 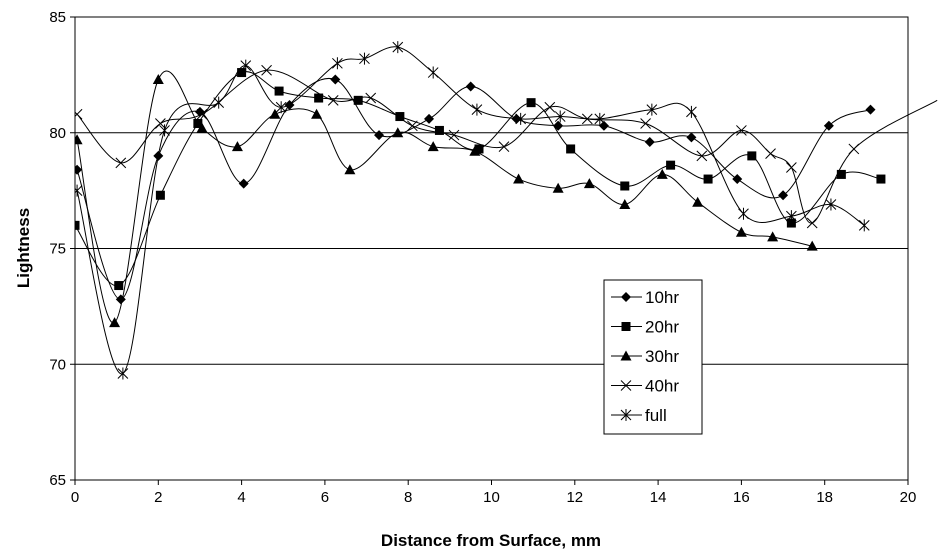 I want to click on x-tick-label: 2, so click(x=158, y=497).